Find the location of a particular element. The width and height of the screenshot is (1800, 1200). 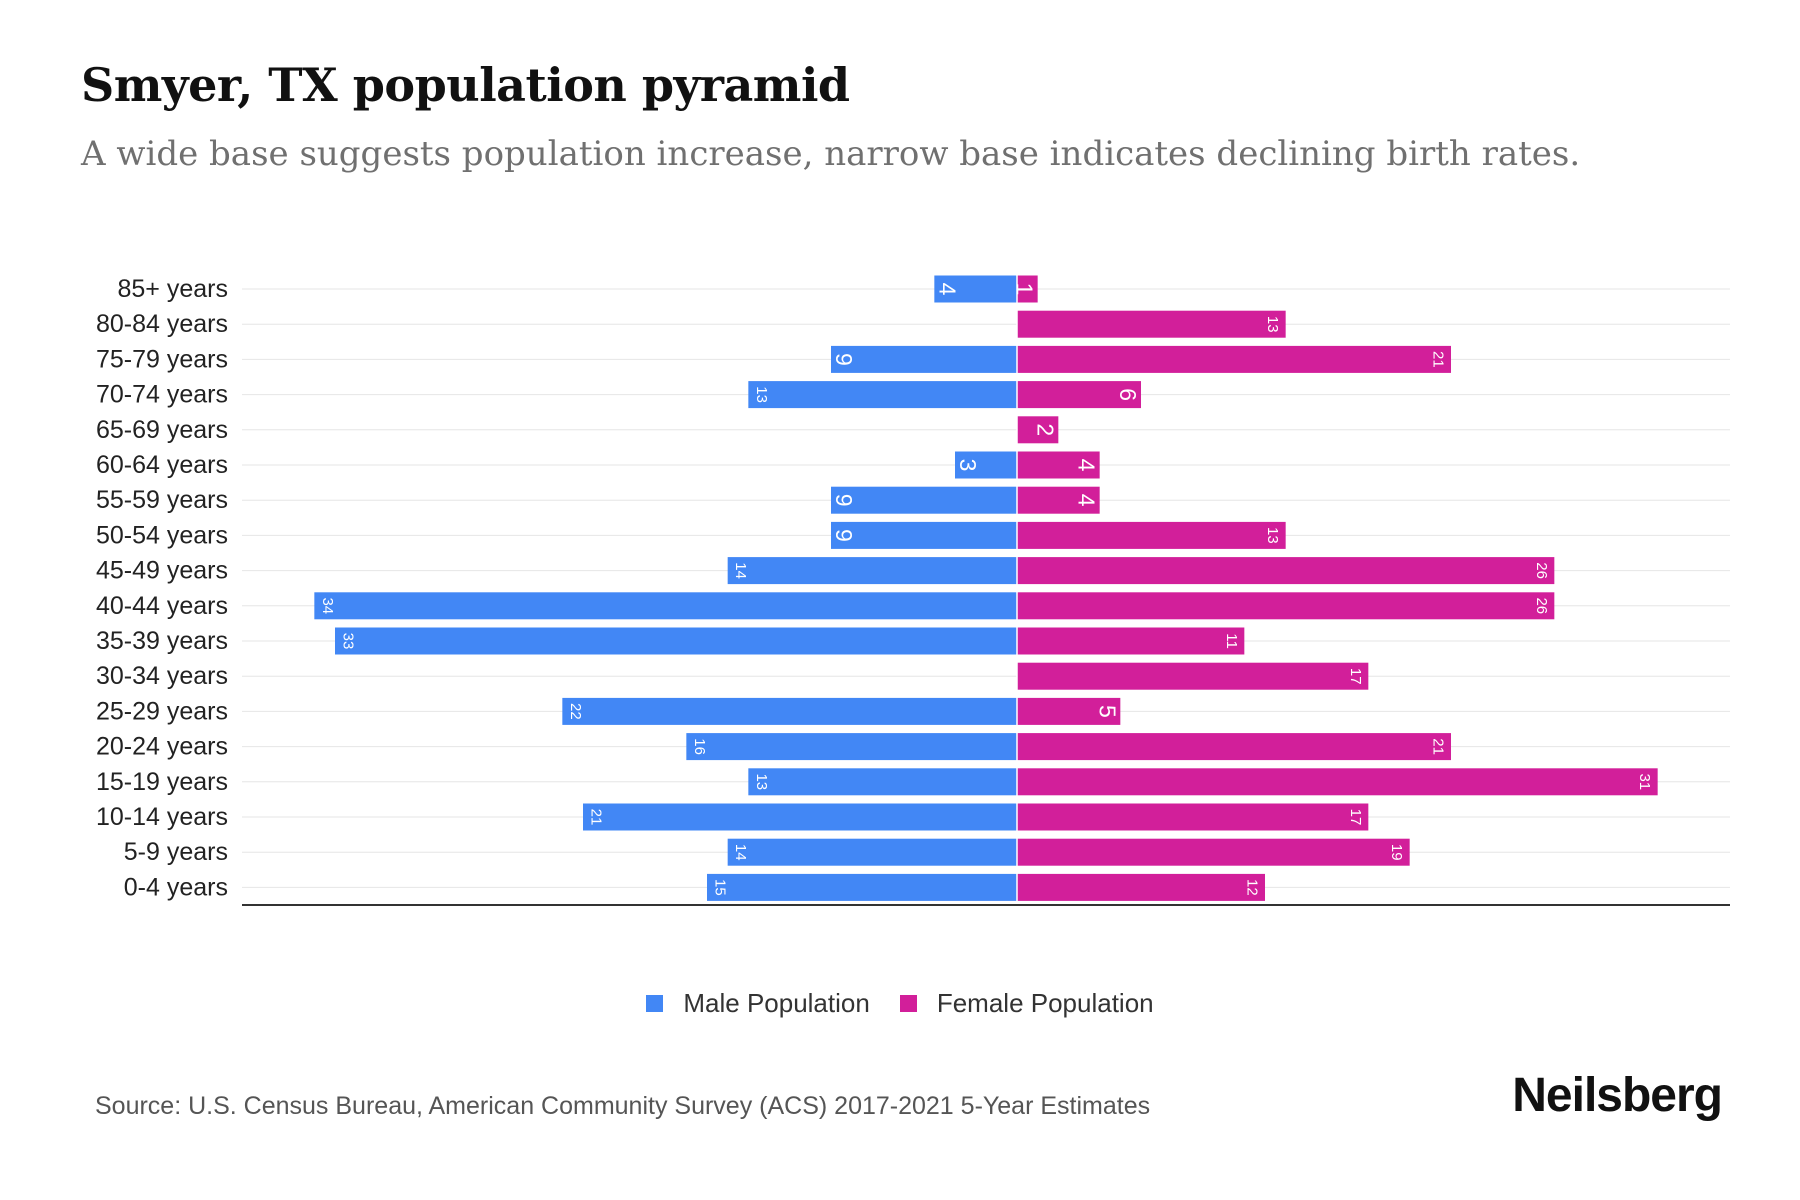

age-group-label: 40-44 years is located at coordinates (162, 606).